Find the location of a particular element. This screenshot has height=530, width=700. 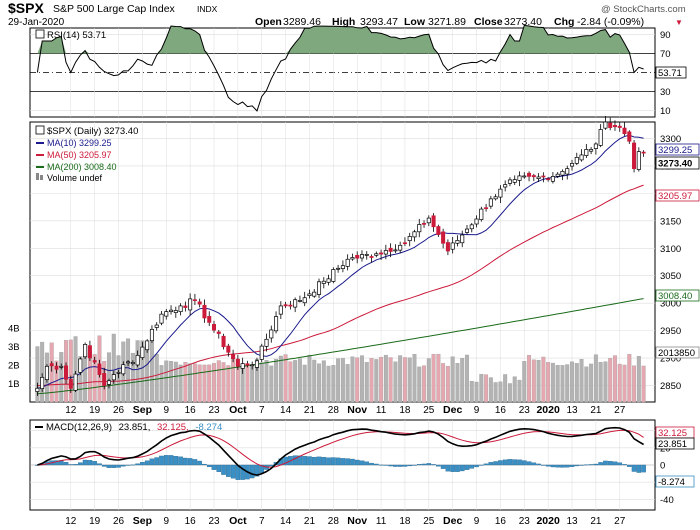

chg-down-arrow-icon: ▼ is located at coordinates (679, 22).